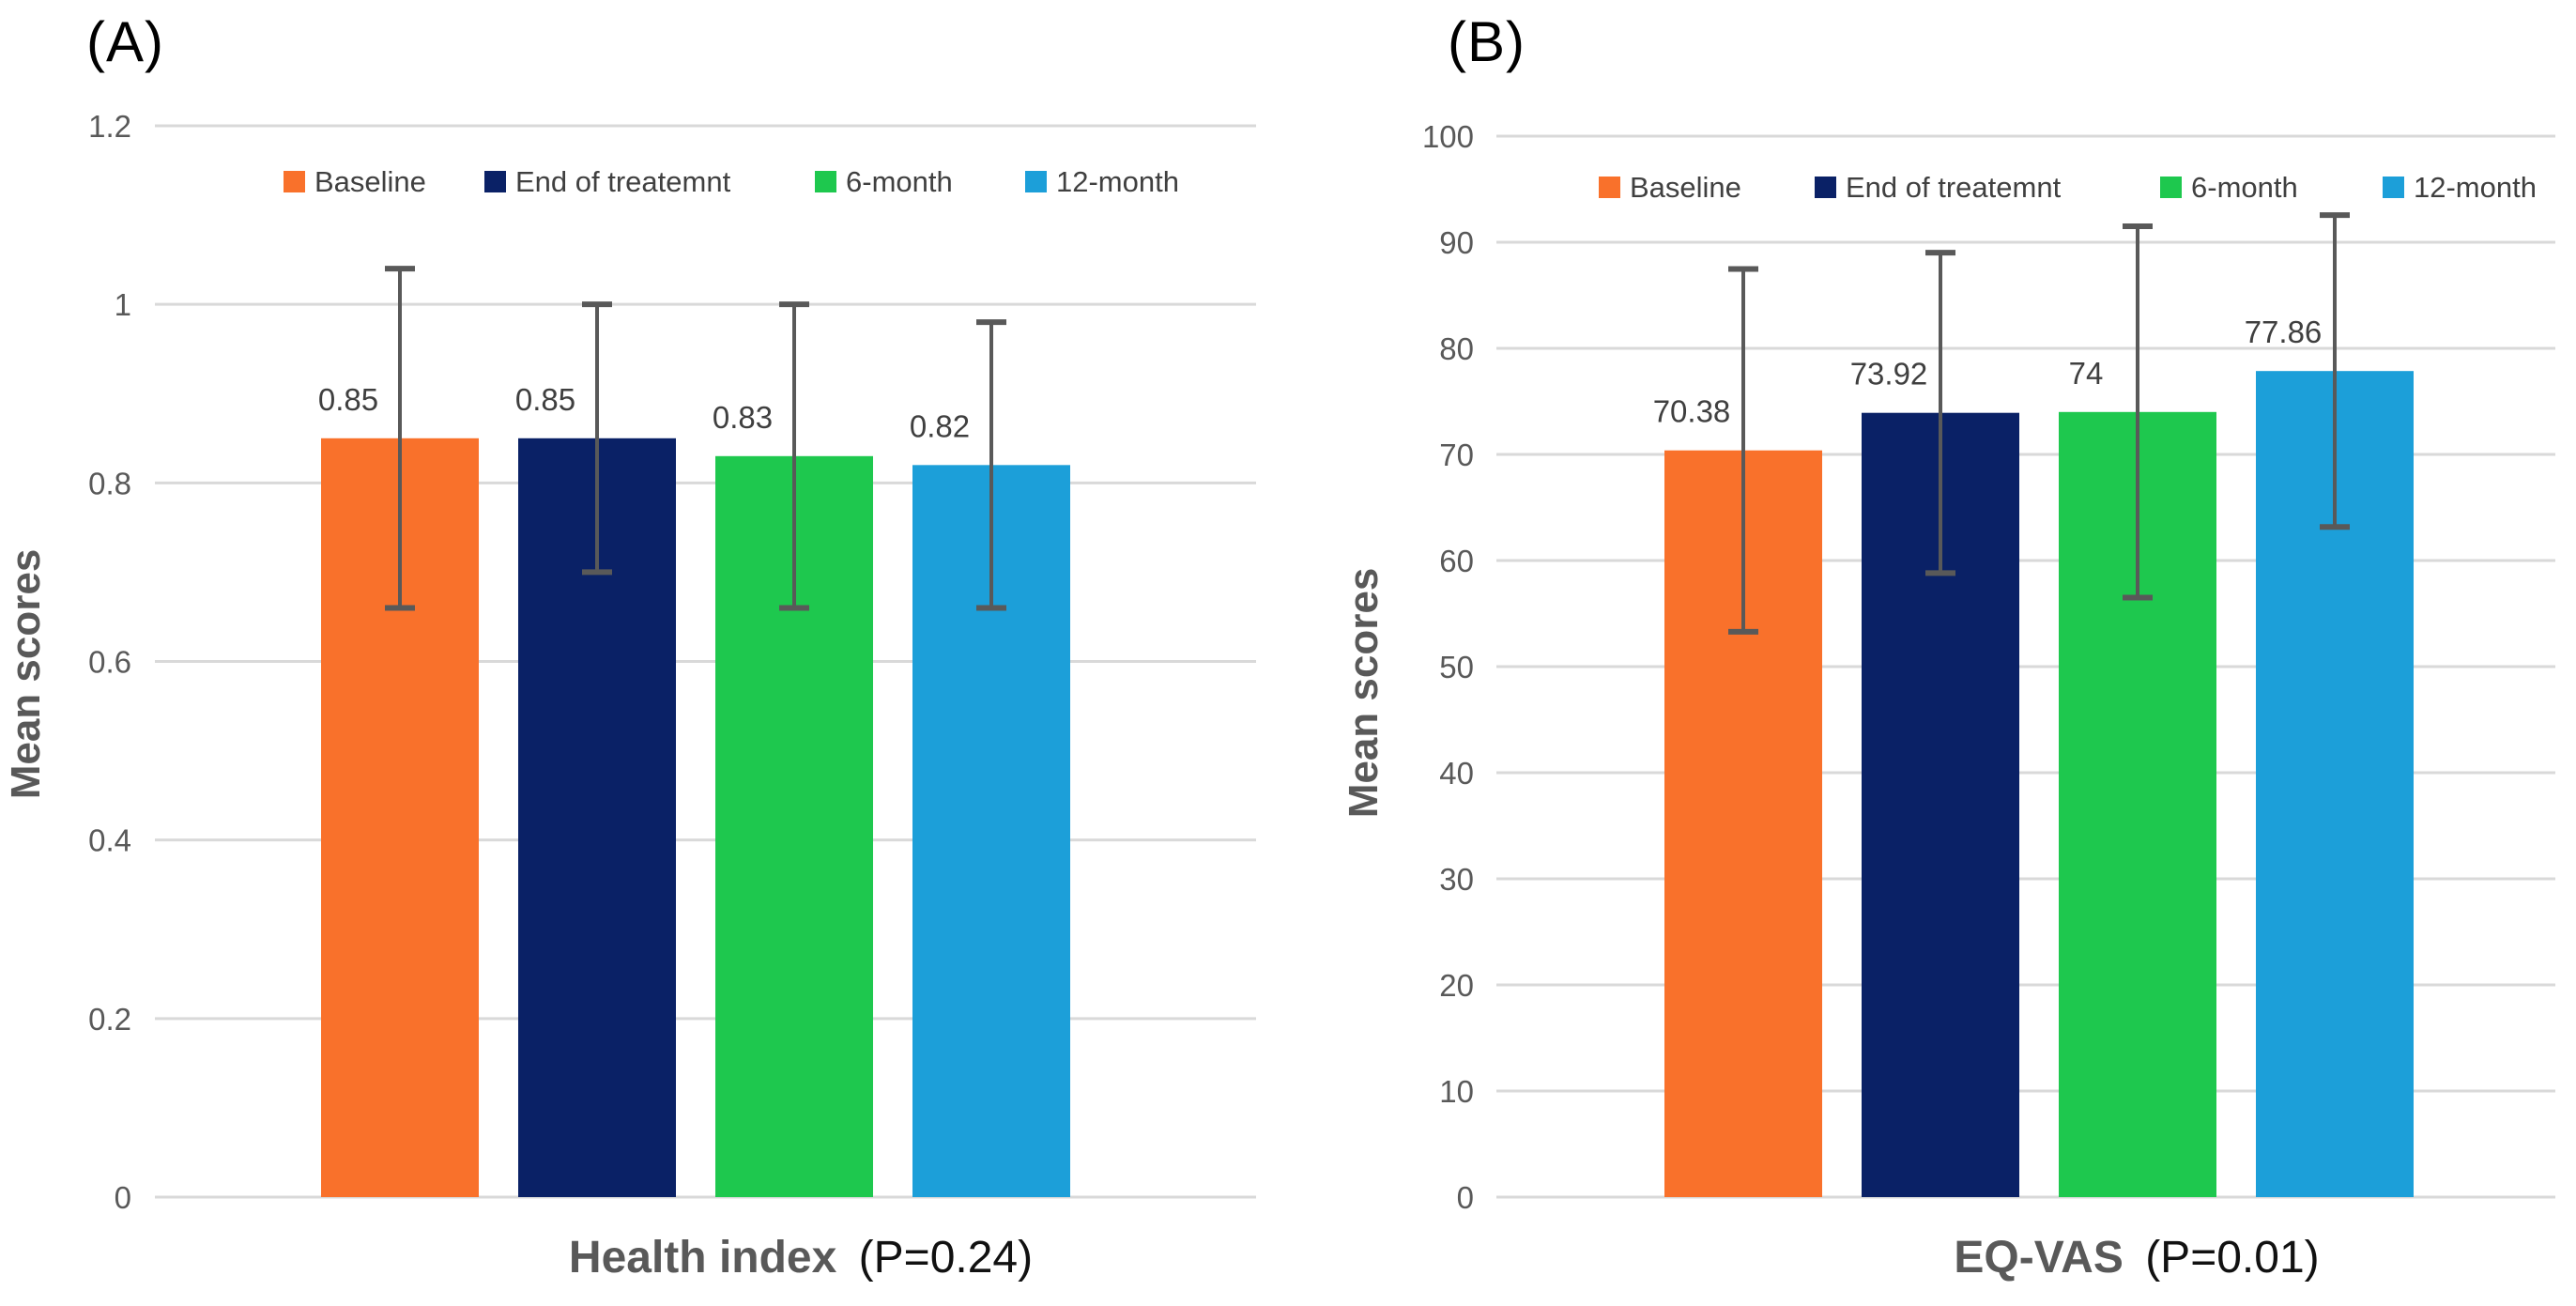  Describe the element at coordinates (1457, 986) in the screenshot. I see `y-tick-label: 20` at that location.